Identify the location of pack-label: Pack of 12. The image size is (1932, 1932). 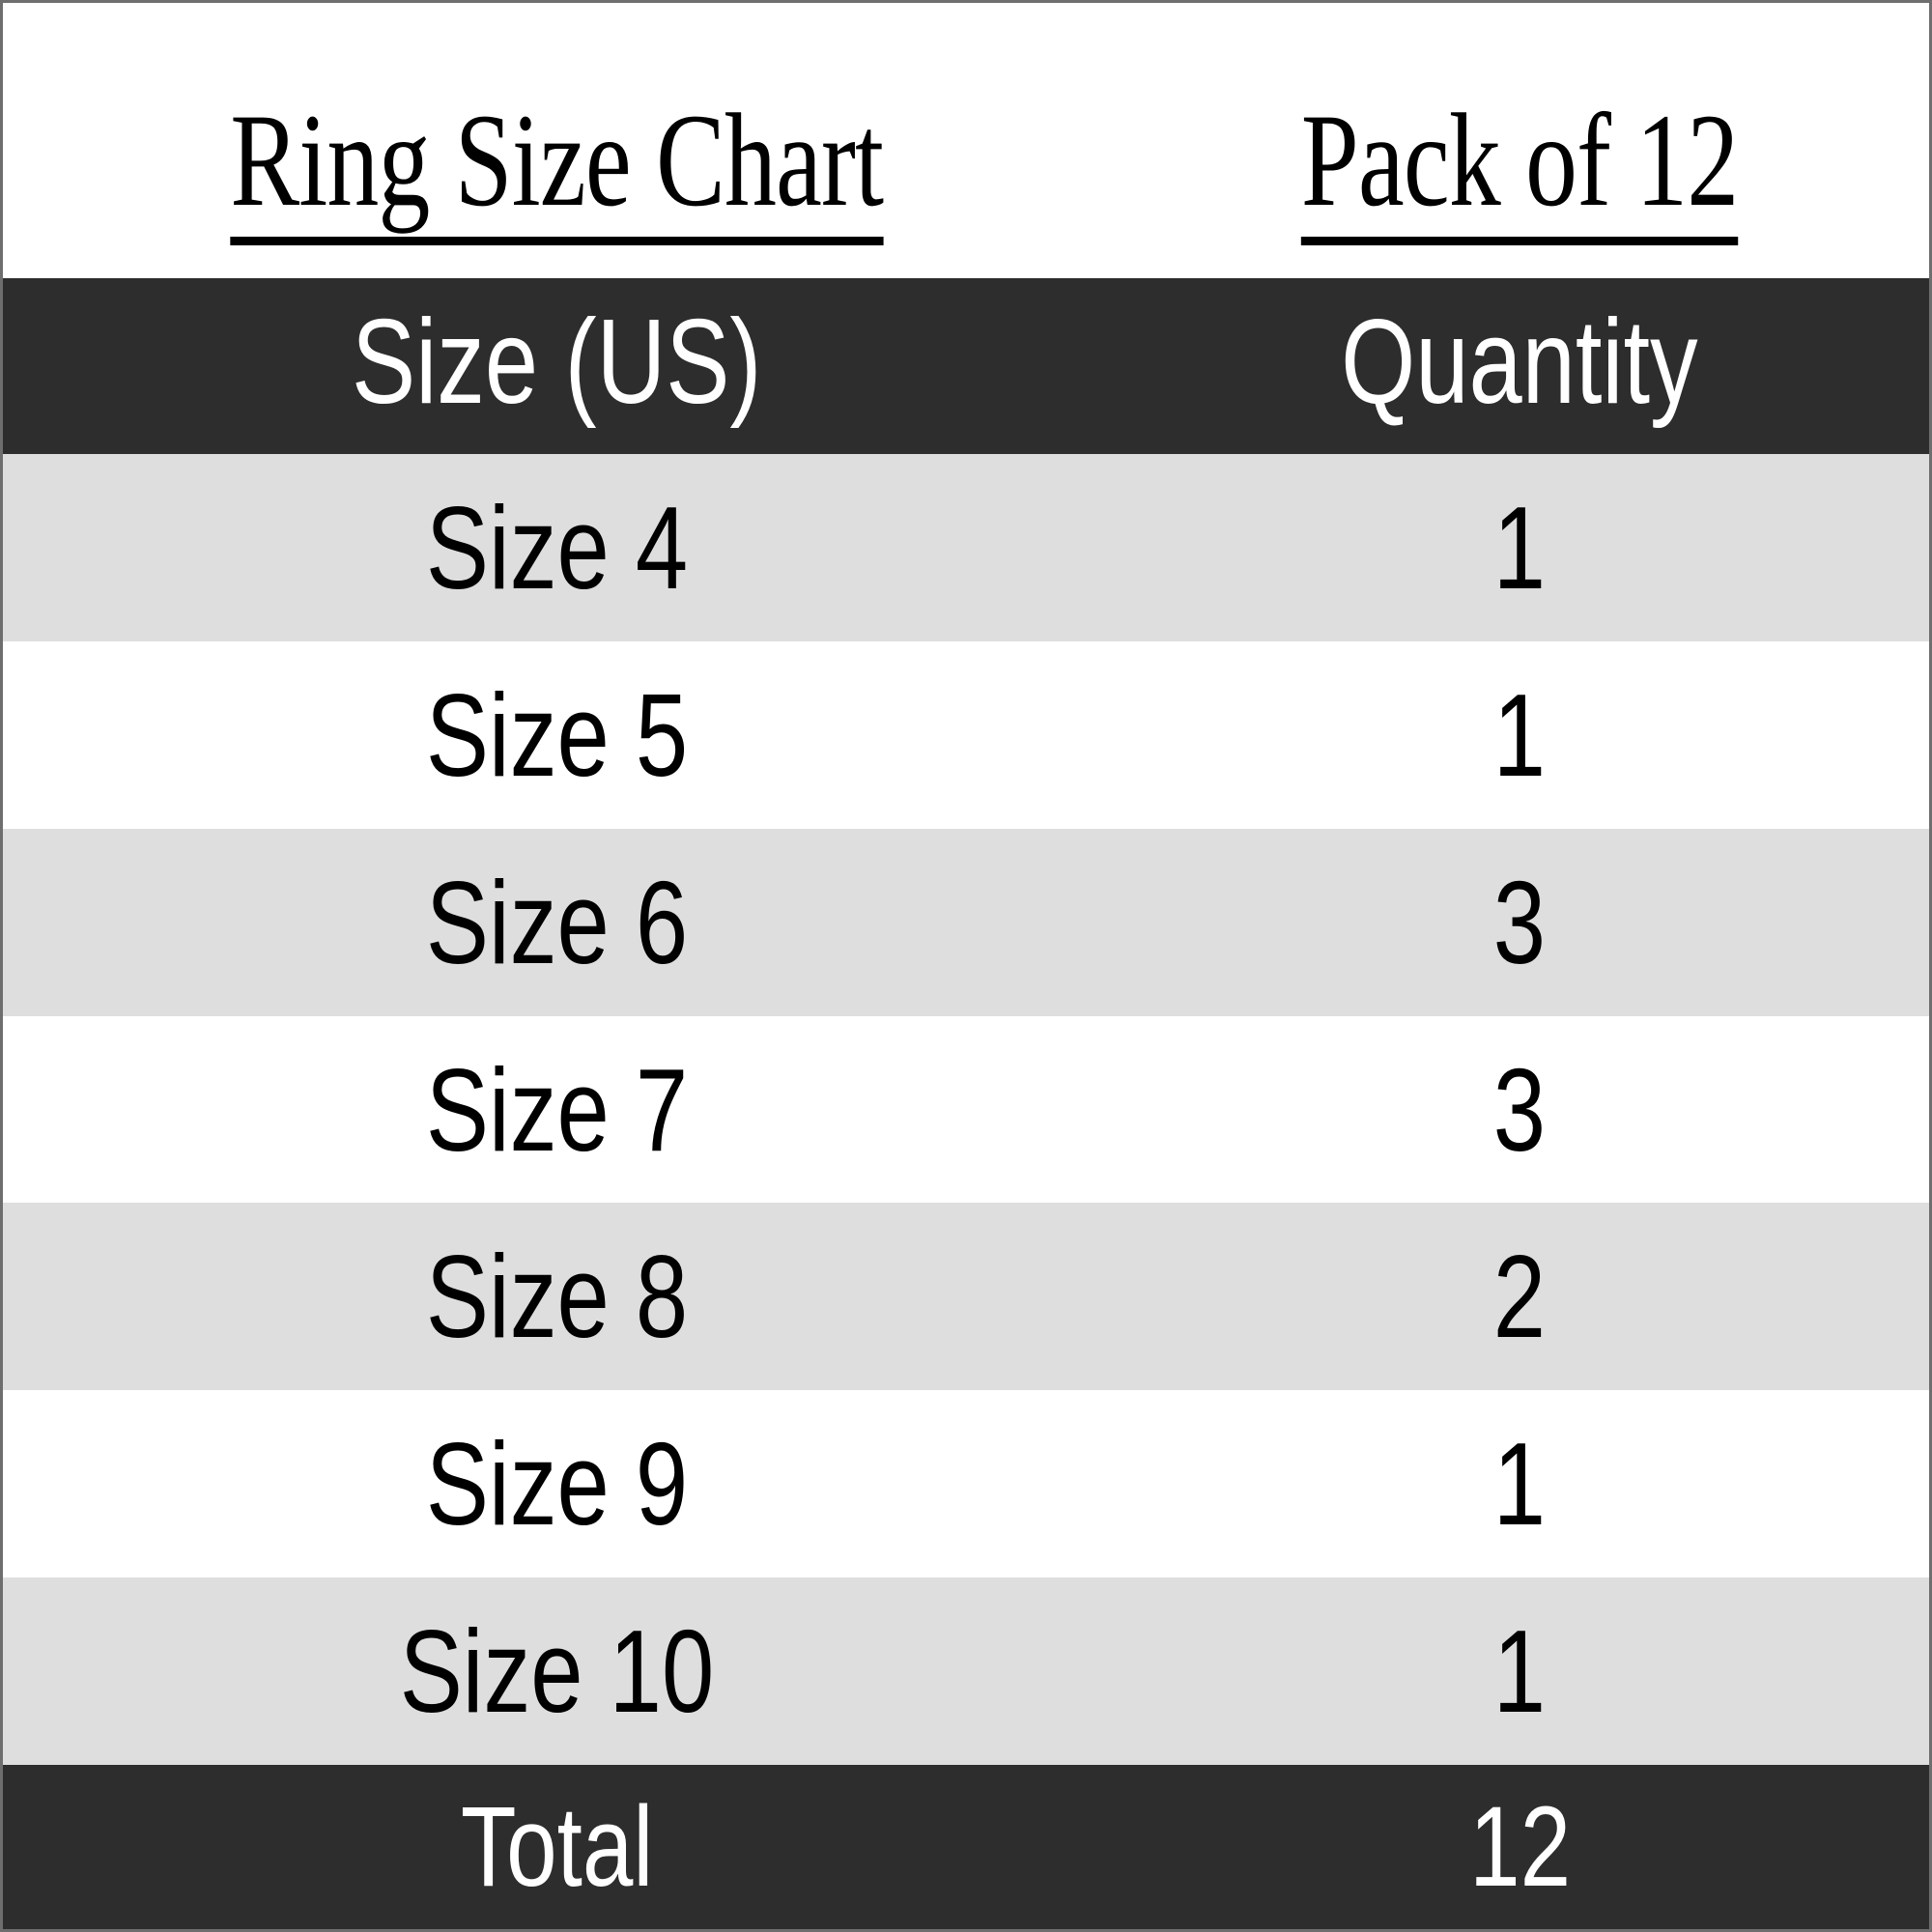
(1519, 169).